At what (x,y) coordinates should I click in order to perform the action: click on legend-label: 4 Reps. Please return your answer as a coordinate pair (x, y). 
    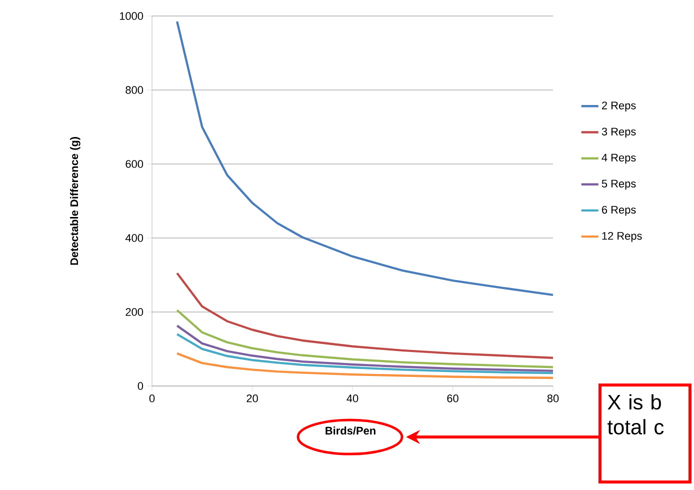
    Looking at the image, I should click on (619, 159).